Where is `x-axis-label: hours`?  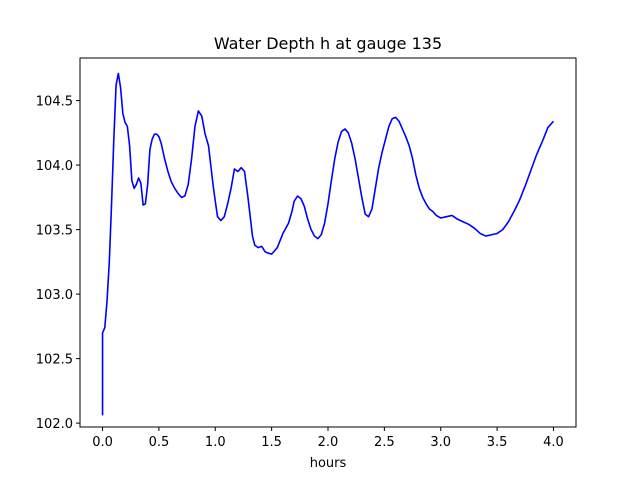 x-axis-label: hours is located at coordinates (328, 463).